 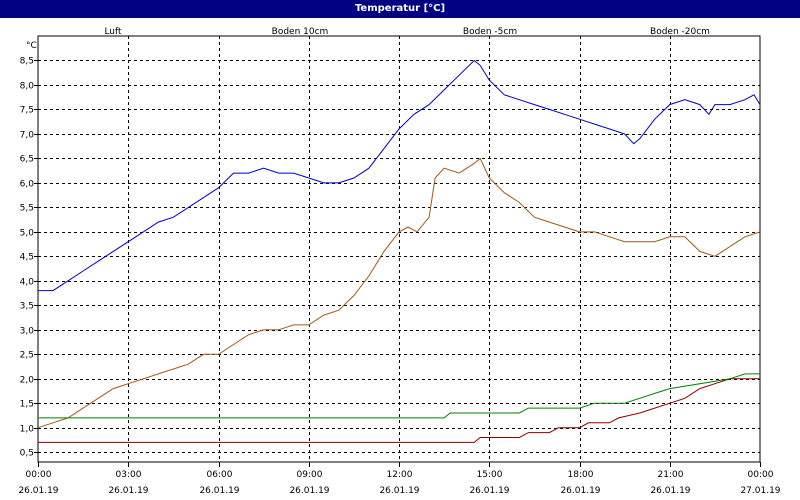 What do you see at coordinates (27, 209) in the screenshot?
I see `y-tick-label: 5,5` at bounding box center [27, 209].